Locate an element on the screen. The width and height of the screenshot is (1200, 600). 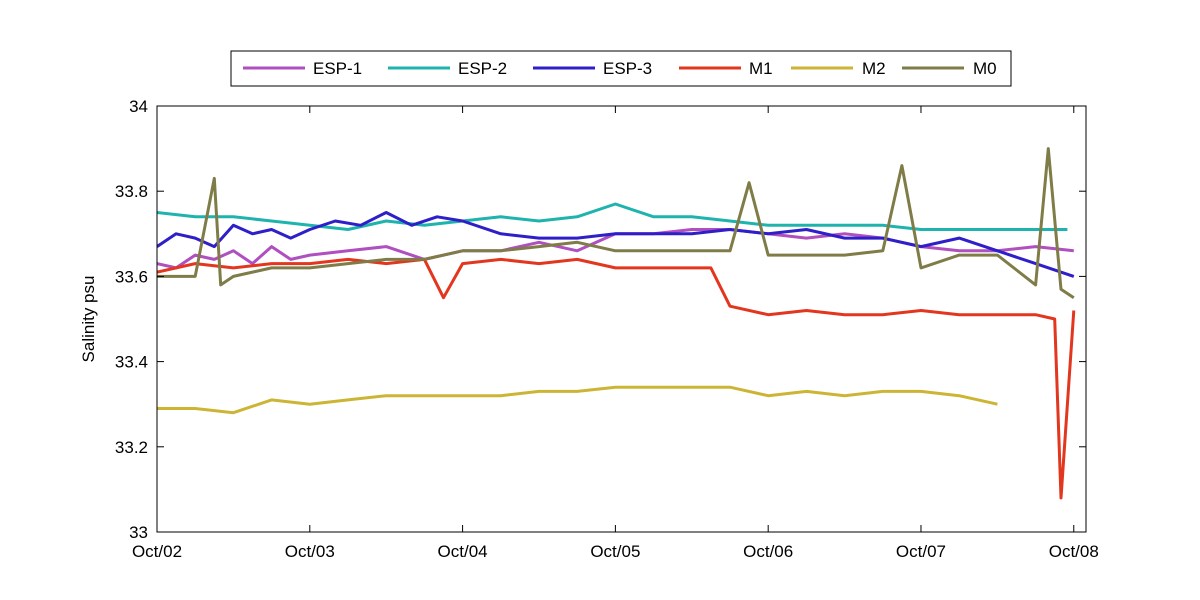
x-tick-label: Oct/06 is located at coordinates (768, 551).